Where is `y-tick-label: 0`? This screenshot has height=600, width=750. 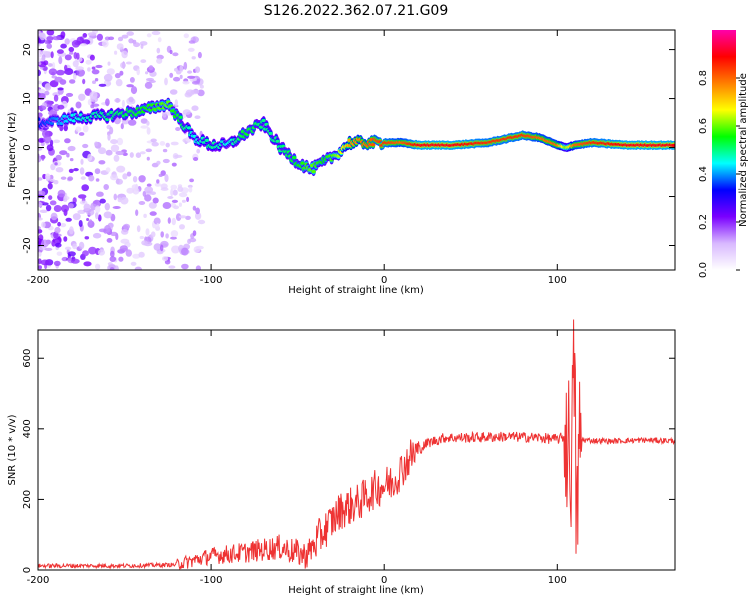 y-tick-label: 0 is located at coordinates (27, 147).